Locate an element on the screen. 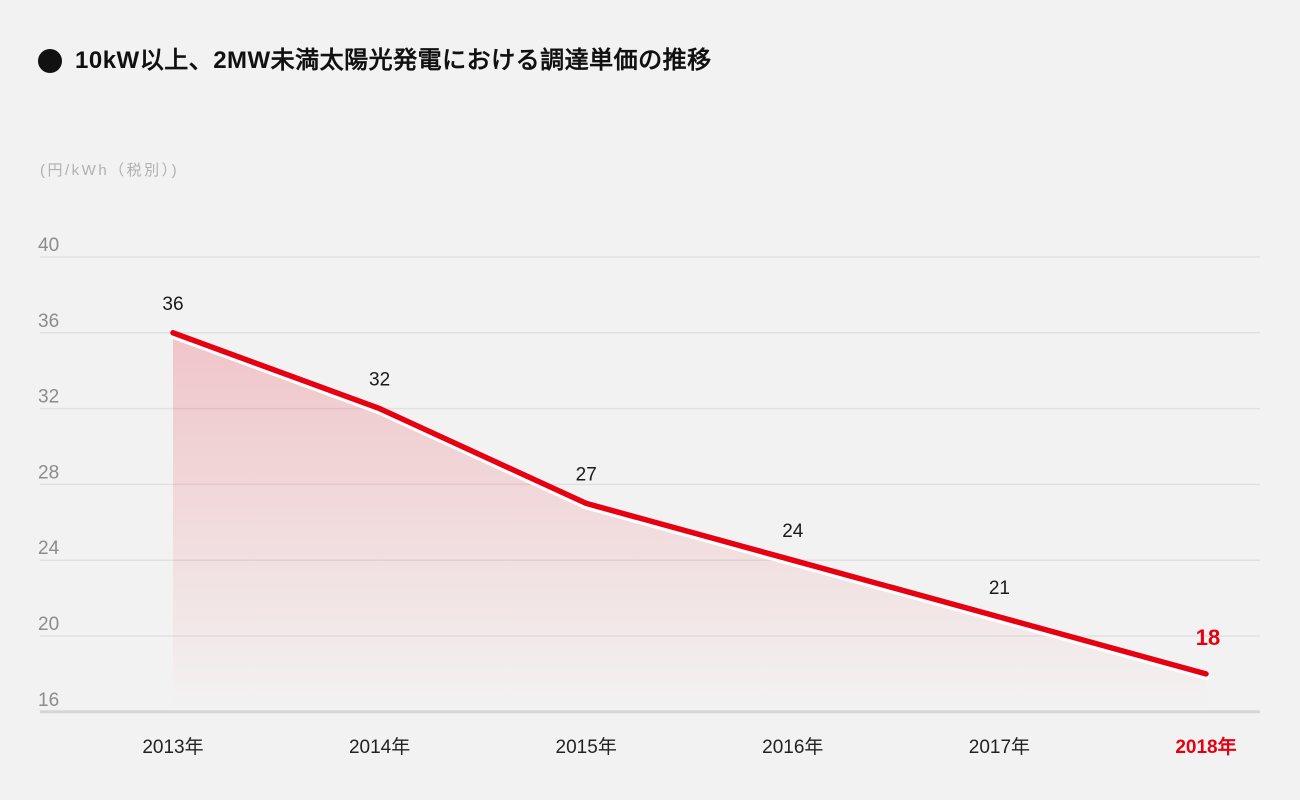 This screenshot has width=1300, height=800. chart-title-row: 10kW以上、2MW未満太陽光発電における調達単価の推移 is located at coordinates (375, 61).